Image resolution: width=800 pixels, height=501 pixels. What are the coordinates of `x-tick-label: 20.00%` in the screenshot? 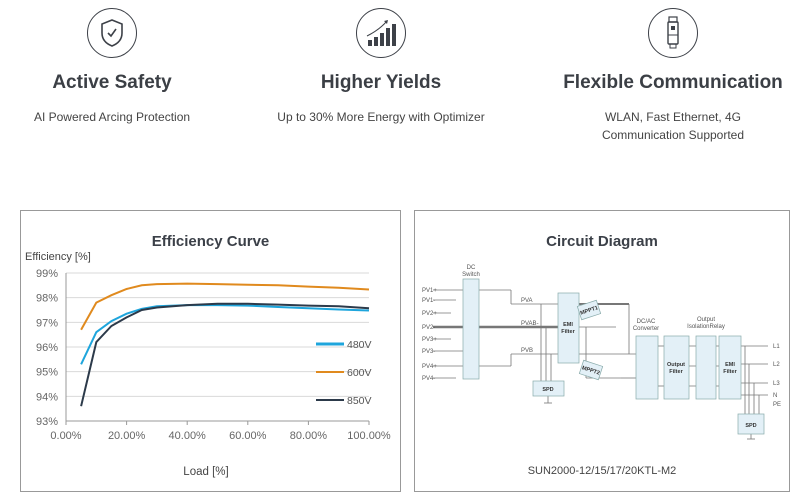 It's located at (127, 436).